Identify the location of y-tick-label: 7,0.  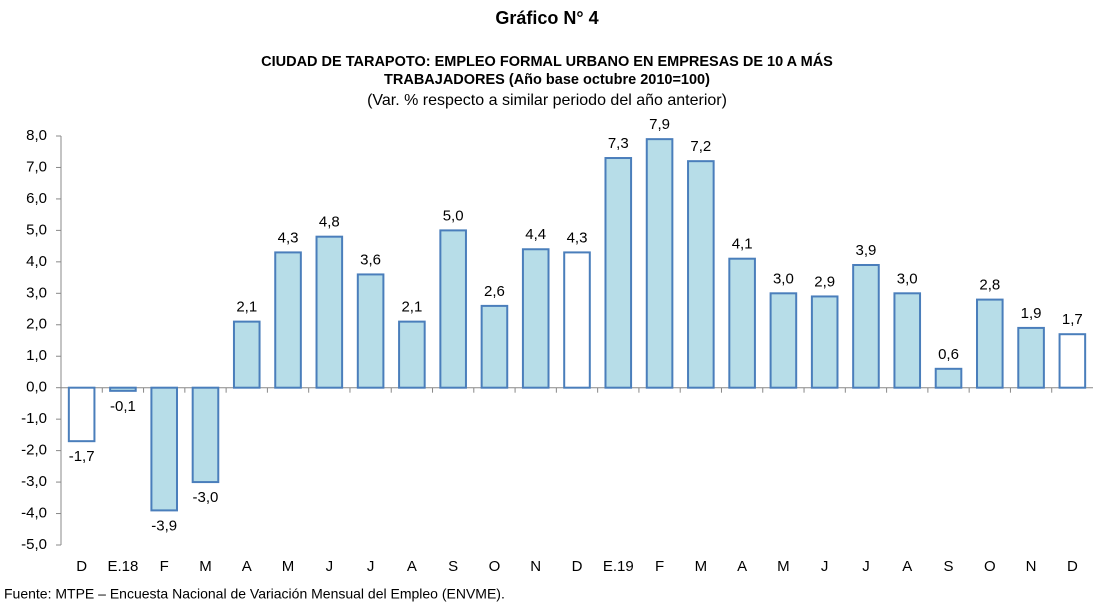
(36, 166).